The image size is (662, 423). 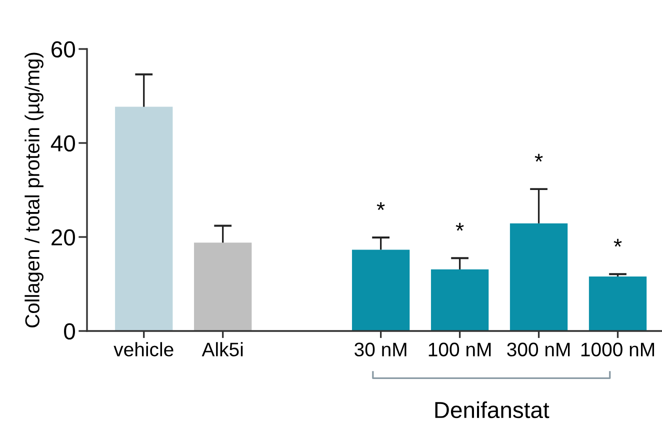 I want to click on x-tick-label: Alk5i, so click(x=222, y=349).